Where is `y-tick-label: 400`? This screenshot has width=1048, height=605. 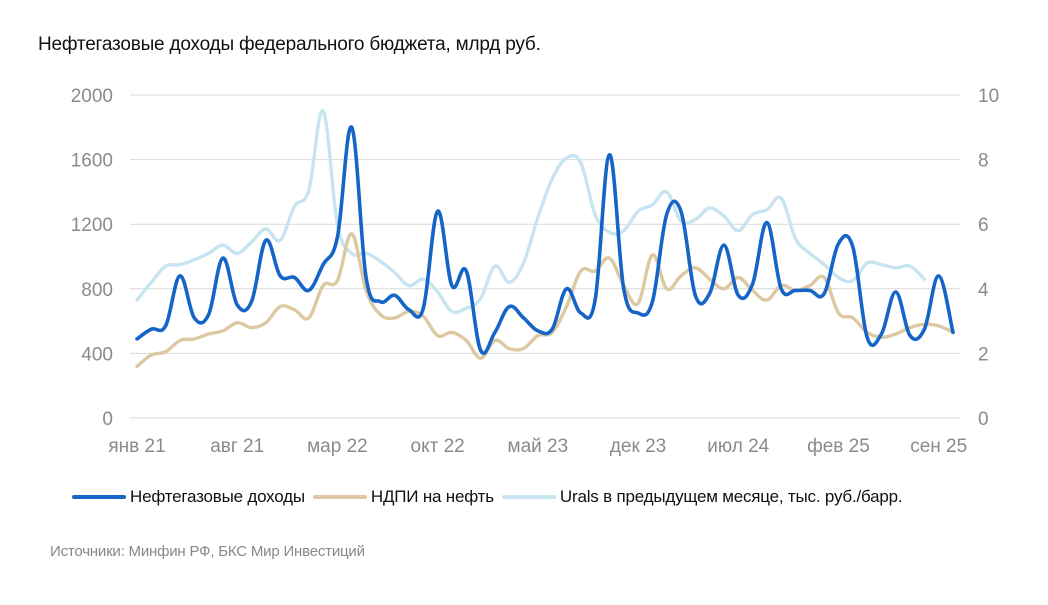
y-tick-label: 400 is located at coordinates (97, 354).